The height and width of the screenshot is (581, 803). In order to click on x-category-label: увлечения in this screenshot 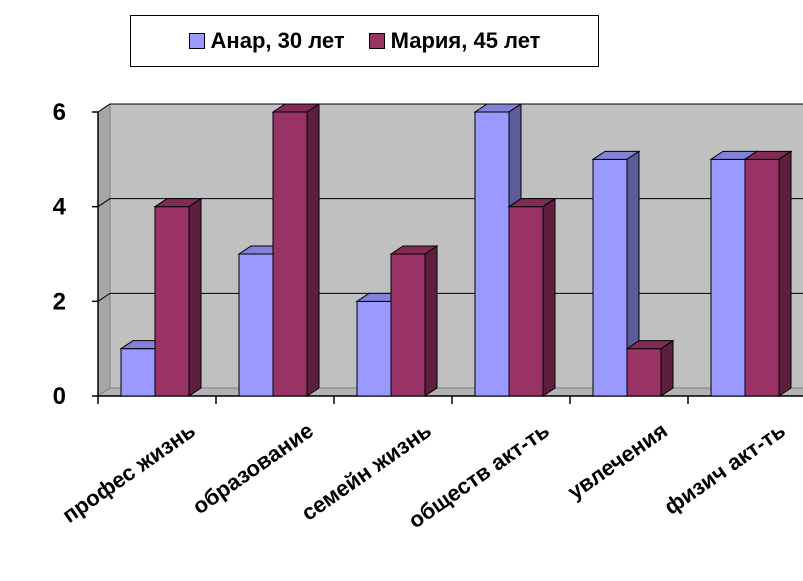, I will do `click(617, 461)`.